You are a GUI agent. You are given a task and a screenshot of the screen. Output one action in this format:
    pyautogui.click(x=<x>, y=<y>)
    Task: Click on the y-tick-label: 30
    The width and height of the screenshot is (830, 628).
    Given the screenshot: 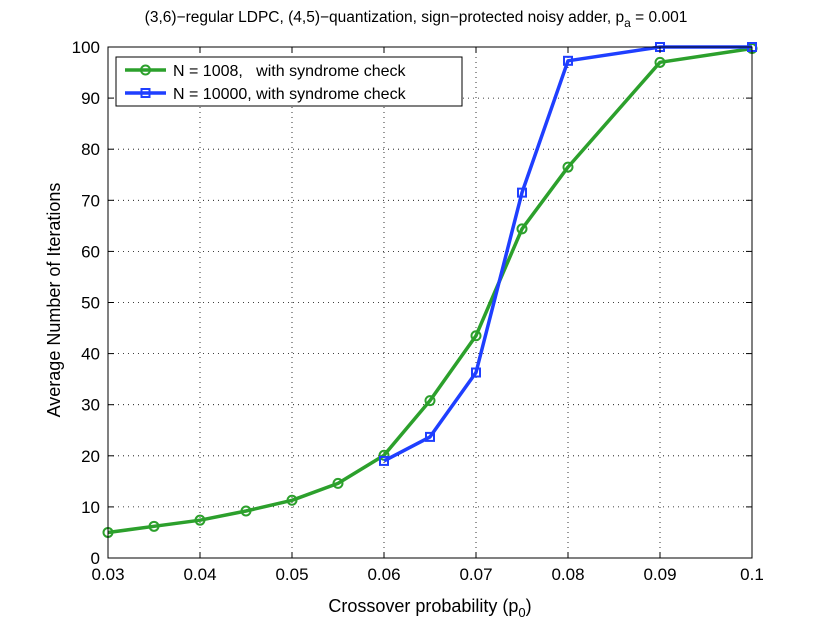 What is the action you would take?
    pyautogui.click(x=90, y=405)
    